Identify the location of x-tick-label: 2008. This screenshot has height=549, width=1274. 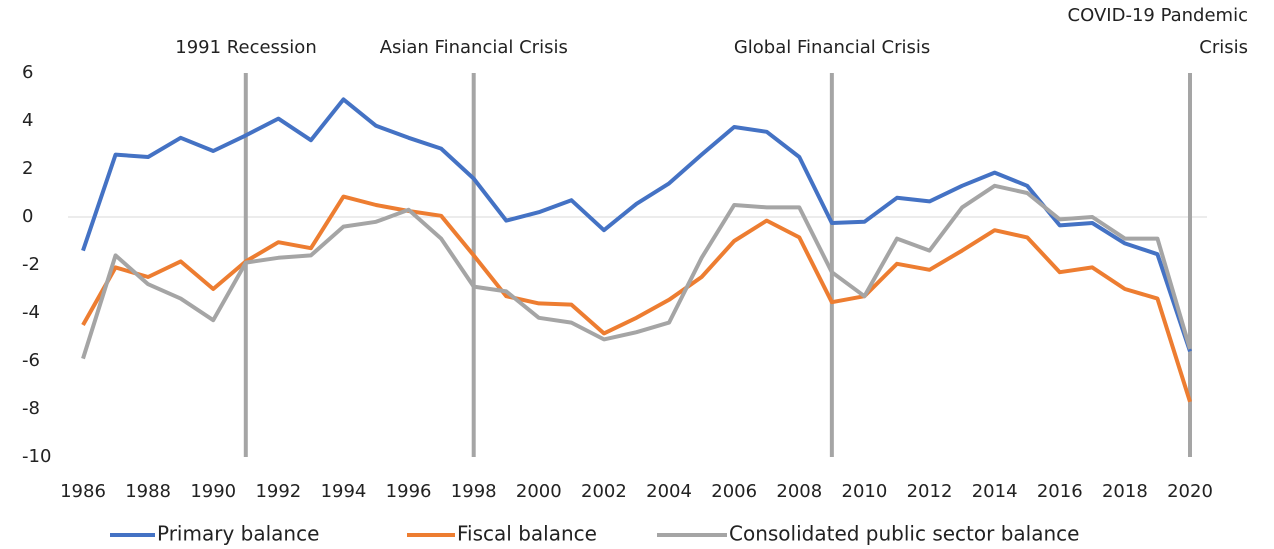
(799, 491).